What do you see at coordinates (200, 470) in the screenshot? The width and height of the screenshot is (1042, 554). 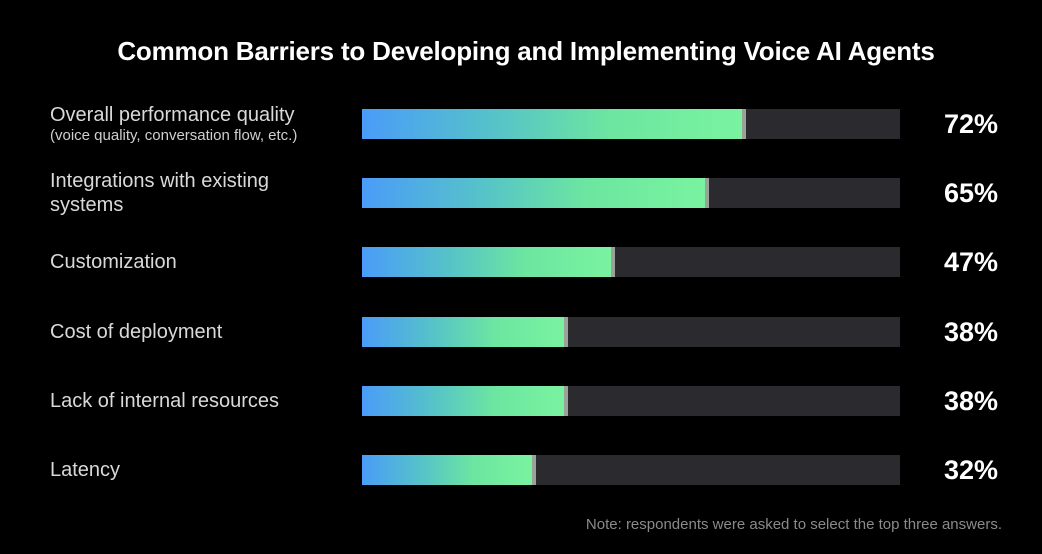 I see `category-label: Latency` at bounding box center [200, 470].